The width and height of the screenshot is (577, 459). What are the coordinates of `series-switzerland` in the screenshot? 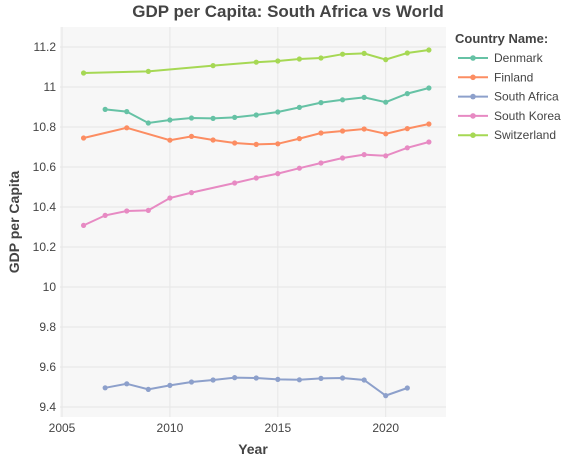 It's located at (256, 61).